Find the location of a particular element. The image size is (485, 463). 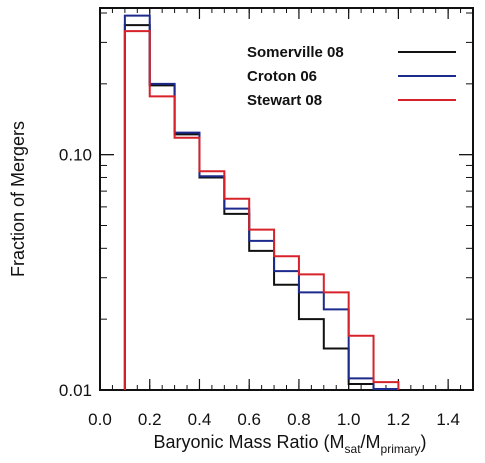

x-tick-label: 0.4 is located at coordinates (200, 419).